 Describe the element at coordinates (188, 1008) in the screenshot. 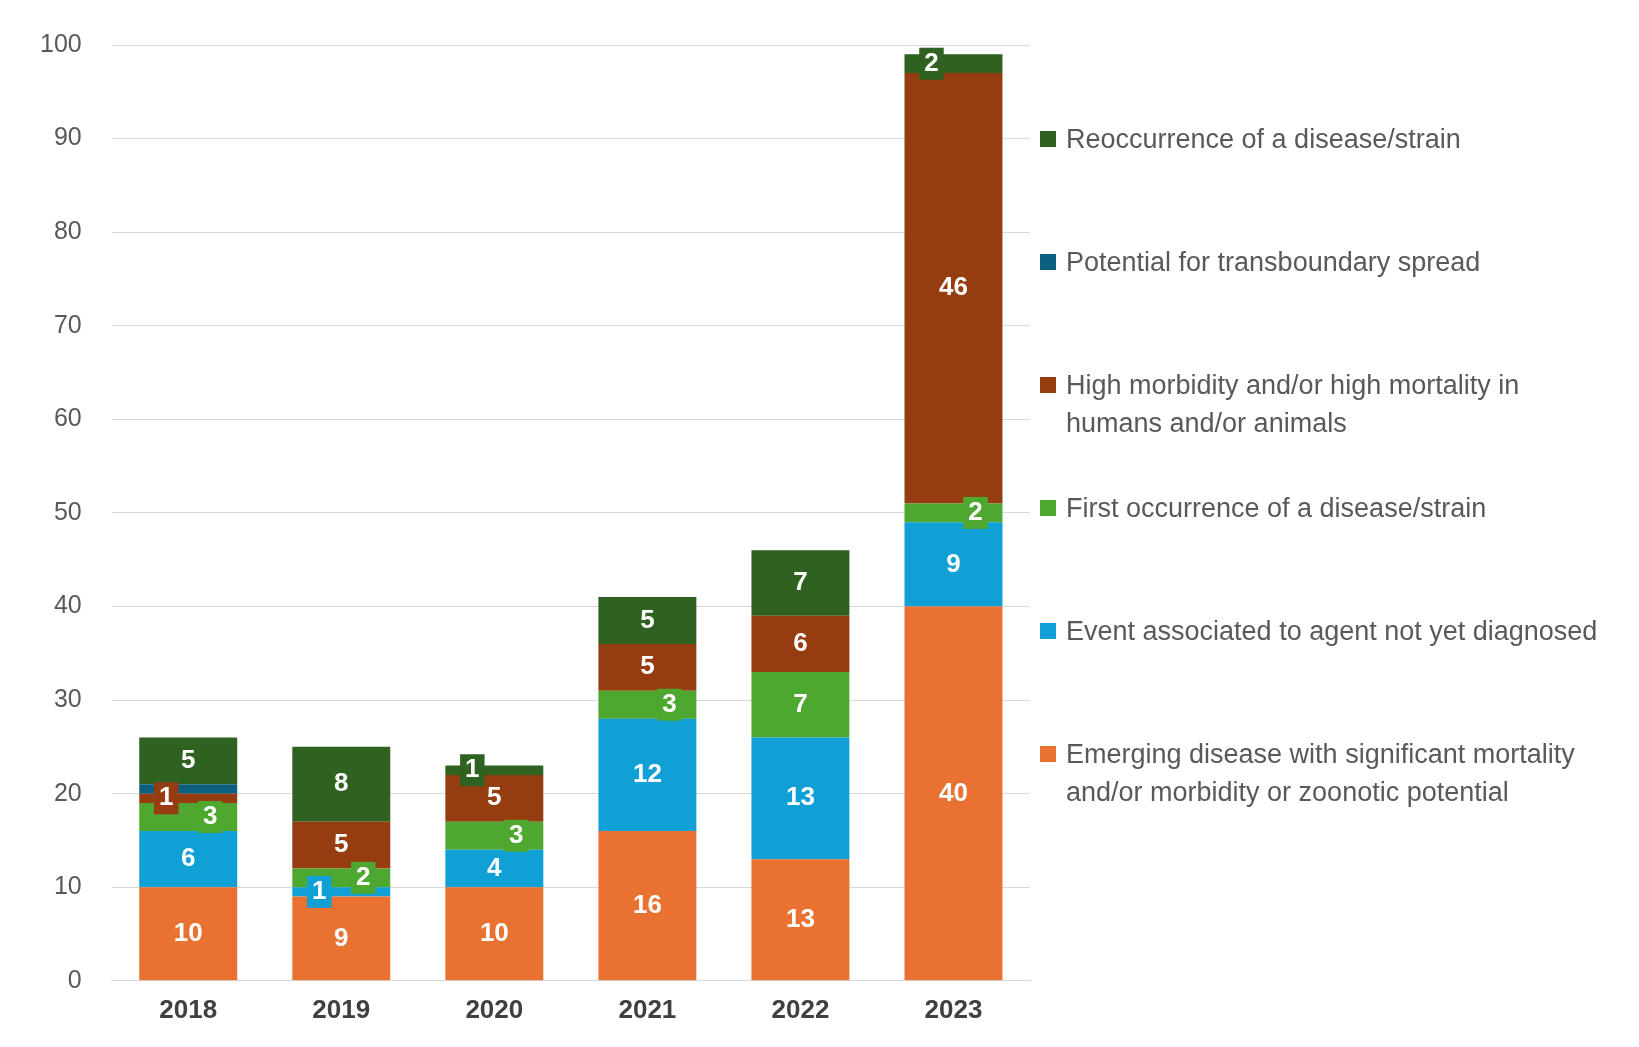

I see `x-tick-label: 2018` at that location.